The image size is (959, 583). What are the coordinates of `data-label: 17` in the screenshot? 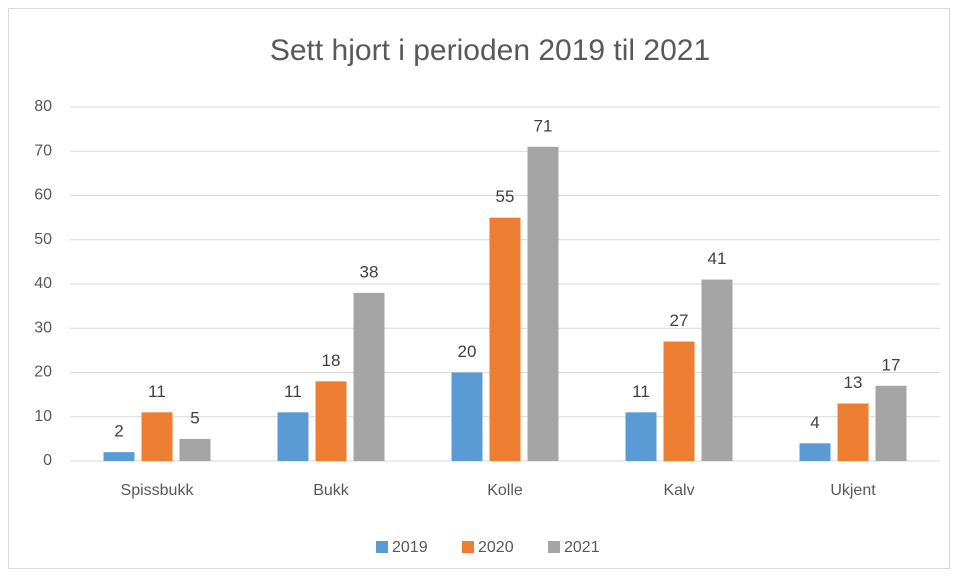 It's located at (891, 364).